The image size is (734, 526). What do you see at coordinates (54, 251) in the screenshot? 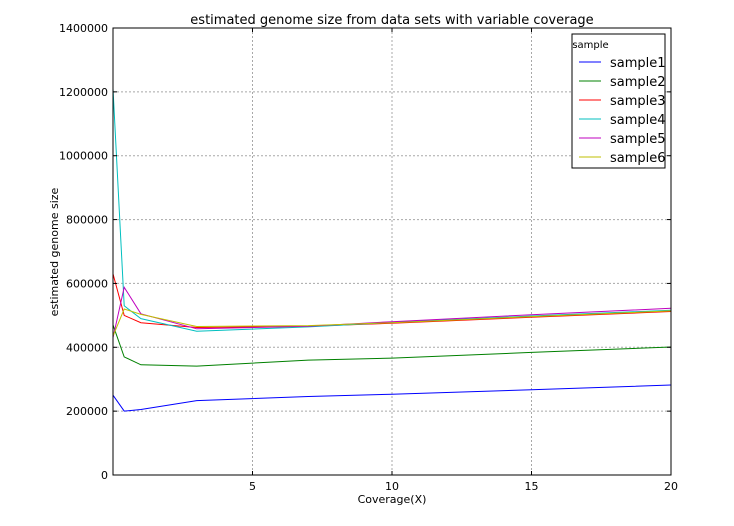
I see `y-axis-label: estimated genome size` at bounding box center [54, 251].